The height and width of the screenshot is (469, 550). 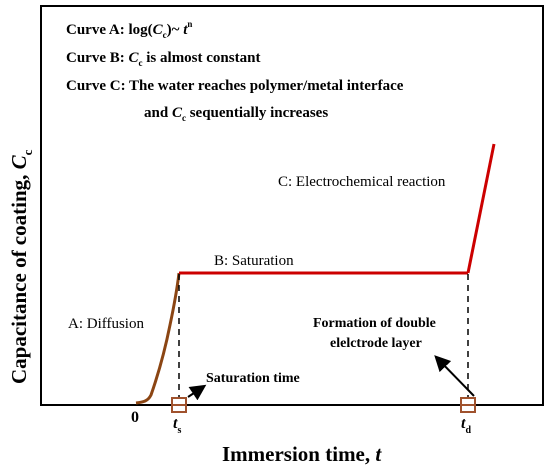 What do you see at coordinates (254, 261) in the screenshot?
I see `label-saturation: B: Saturation` at bounding box center [254, 261].